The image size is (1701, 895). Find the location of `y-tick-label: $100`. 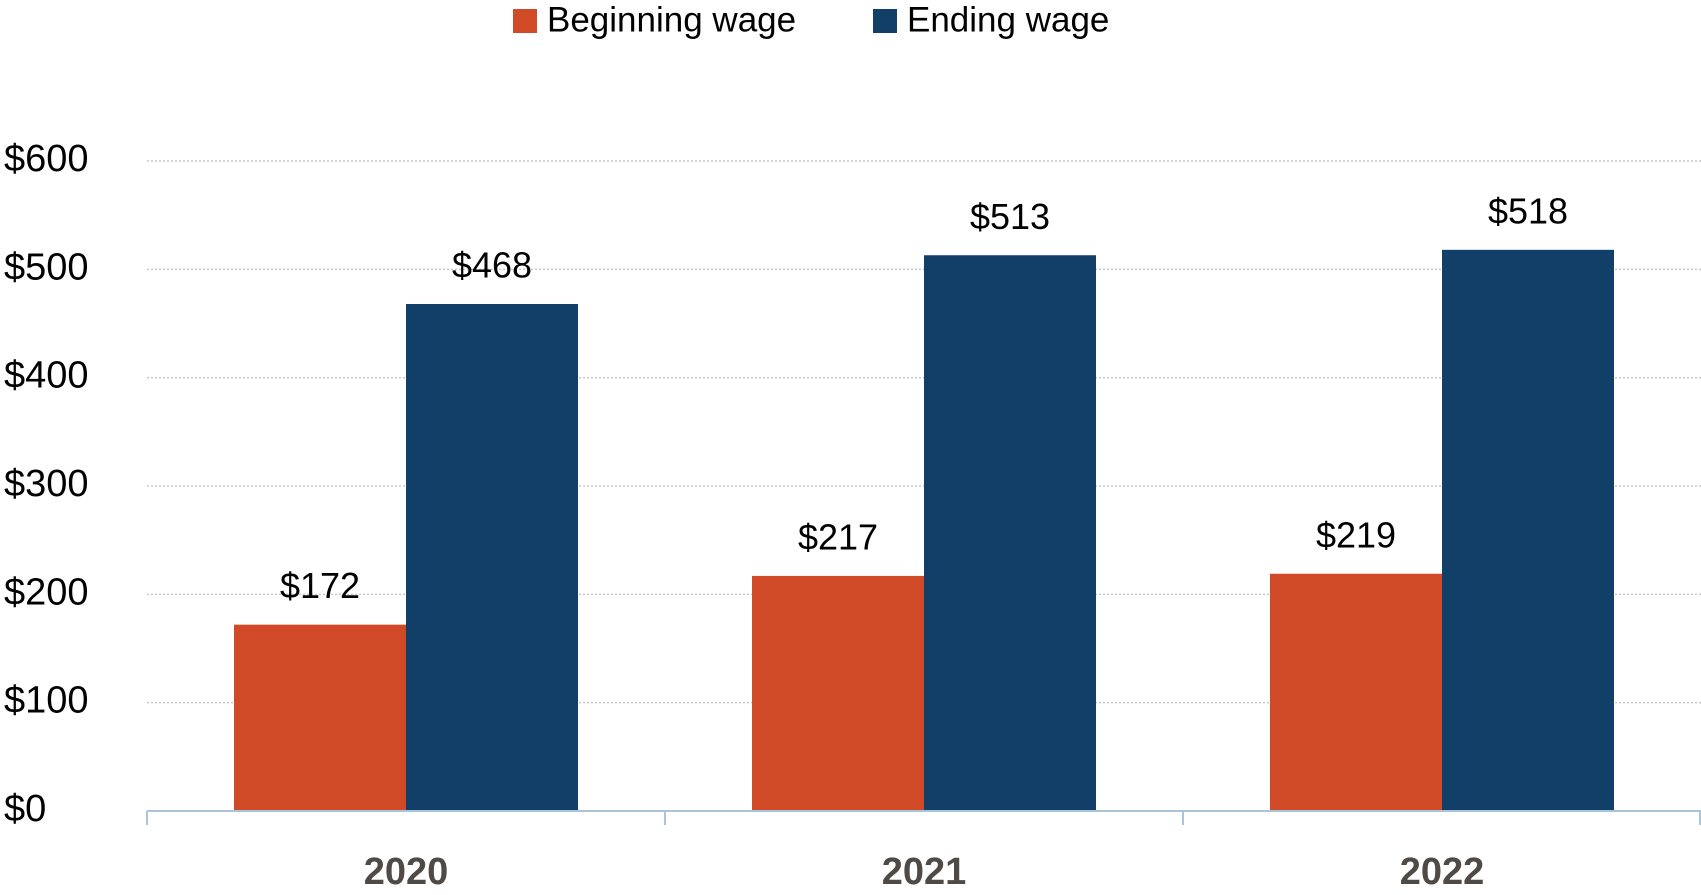

y-tick-label: $100 is located at coordinates (46, 701).